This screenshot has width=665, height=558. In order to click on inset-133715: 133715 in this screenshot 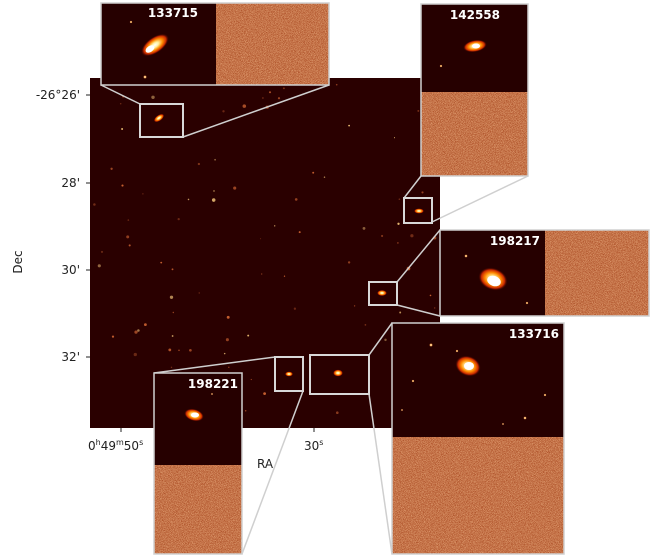, I will do `click(215, 44)`.